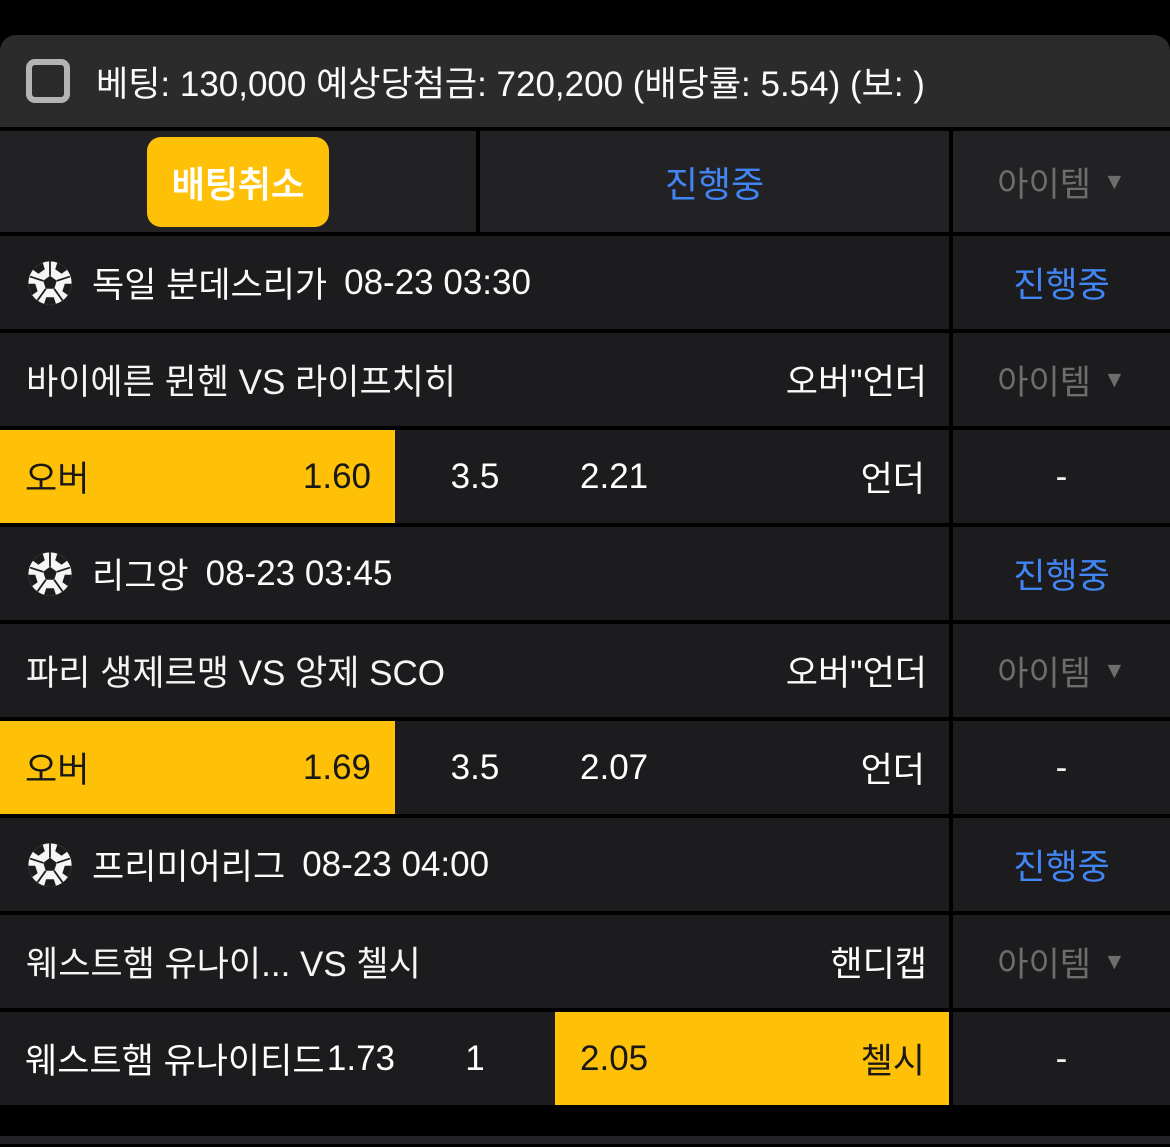 Image resolution: width=1170 pixels, height=1147 pixels. I want to click on away-bet-cell: 2.07 언더, so click(752, 767).